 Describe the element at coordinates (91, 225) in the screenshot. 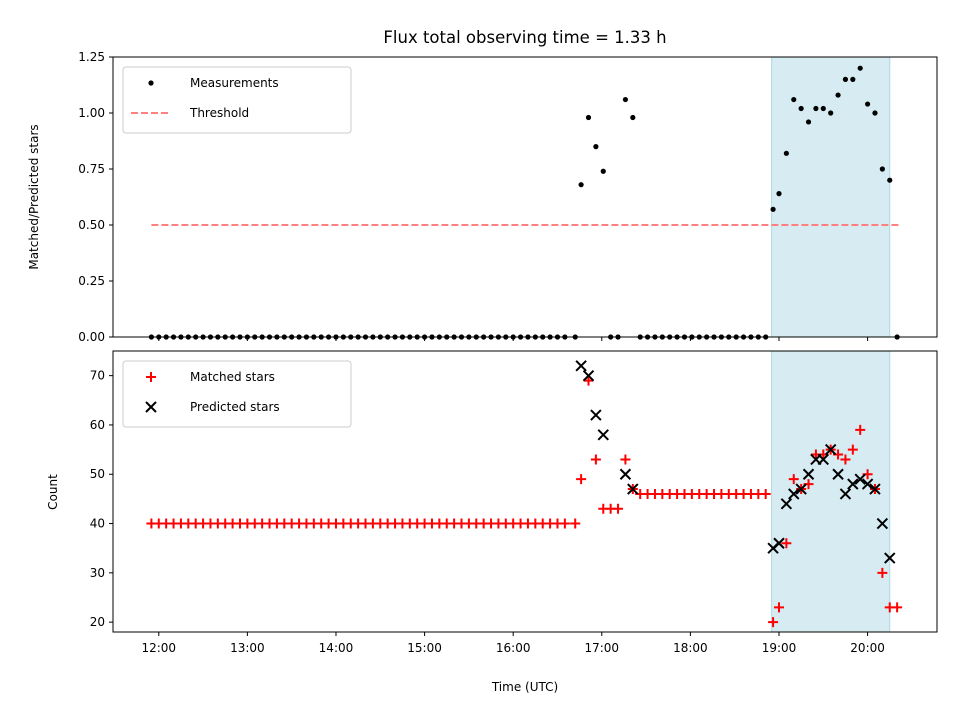

I see `y-tick-label: 0.50` at that location.